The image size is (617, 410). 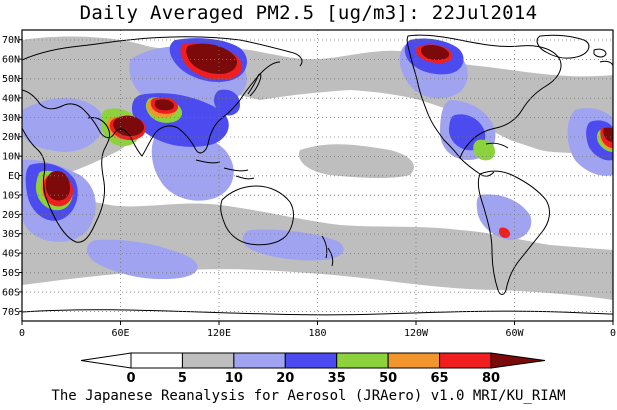 I want to click on colorbar-left-triangle, so click(x=106, y=360).